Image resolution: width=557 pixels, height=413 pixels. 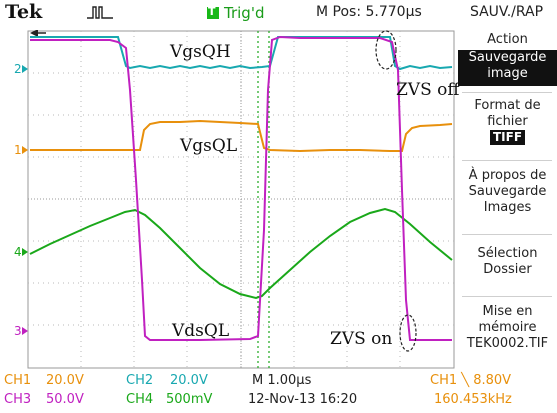 I want to click on ch4-label: CH4, so click(x=139, y=399).